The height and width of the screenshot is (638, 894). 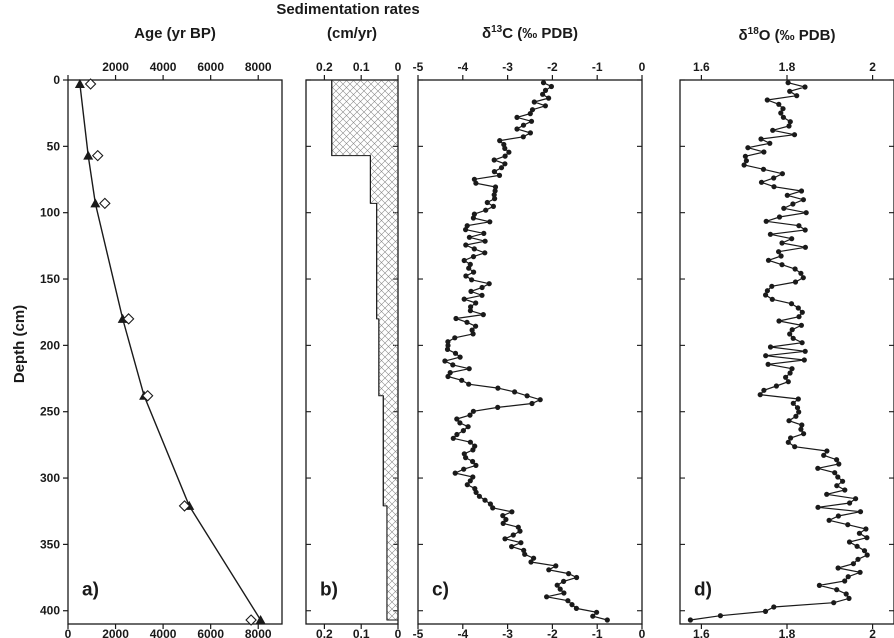 What do you see at coordinates (552, 632) in the screenshot?
I see `x-tick-label-bottom: -2` at bounding box center [552, 632].